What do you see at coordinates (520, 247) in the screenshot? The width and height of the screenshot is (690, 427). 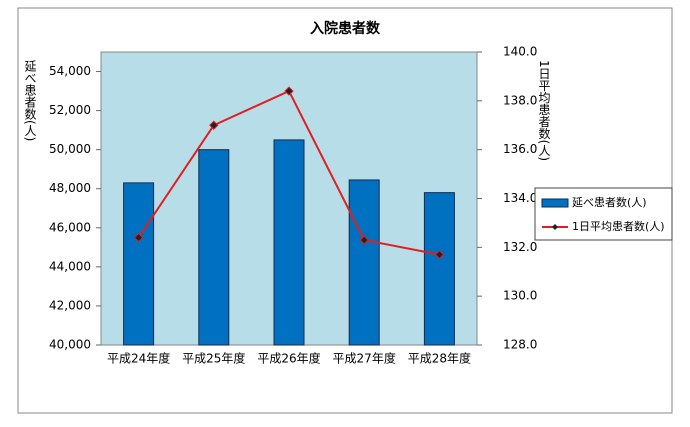 I see `y2-tick-label: 132.0` at bounding box center [520, 247].